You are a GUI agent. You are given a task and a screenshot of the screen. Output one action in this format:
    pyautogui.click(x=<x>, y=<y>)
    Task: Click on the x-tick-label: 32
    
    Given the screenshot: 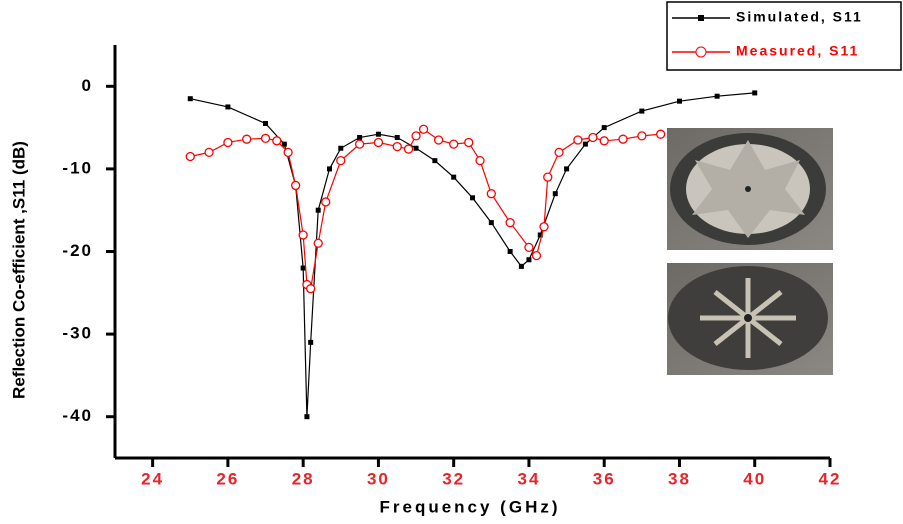 What is the action you would take?
    pyautogui.click(x=453, y=478)
    